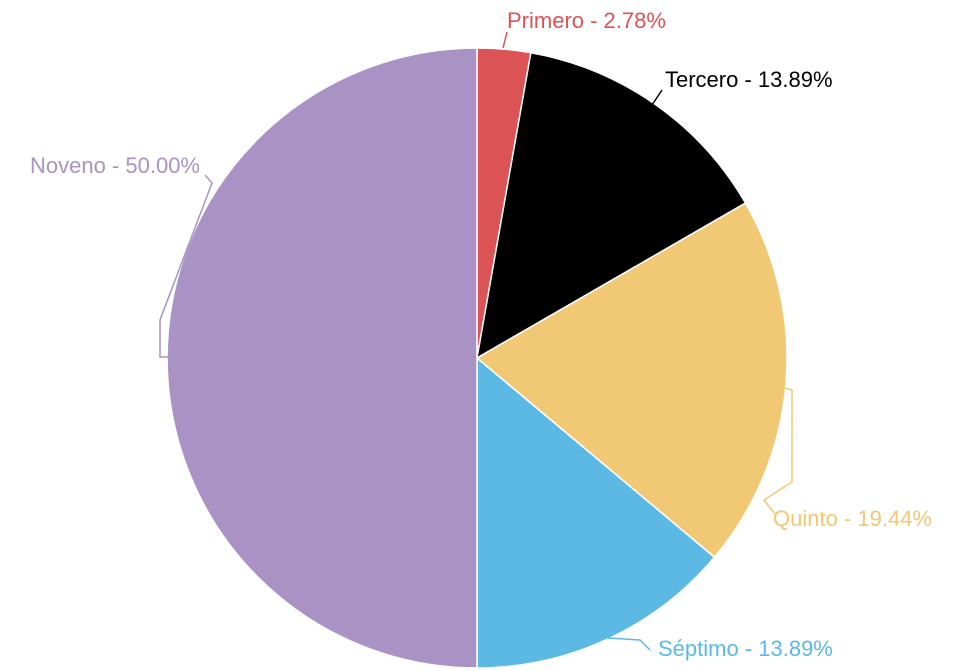 This screenshot has width=956, height=671. Describe the element at coordinates (852, 518) in the screenshot. I see `slice-label: Quinto - 19.44%` at that location.